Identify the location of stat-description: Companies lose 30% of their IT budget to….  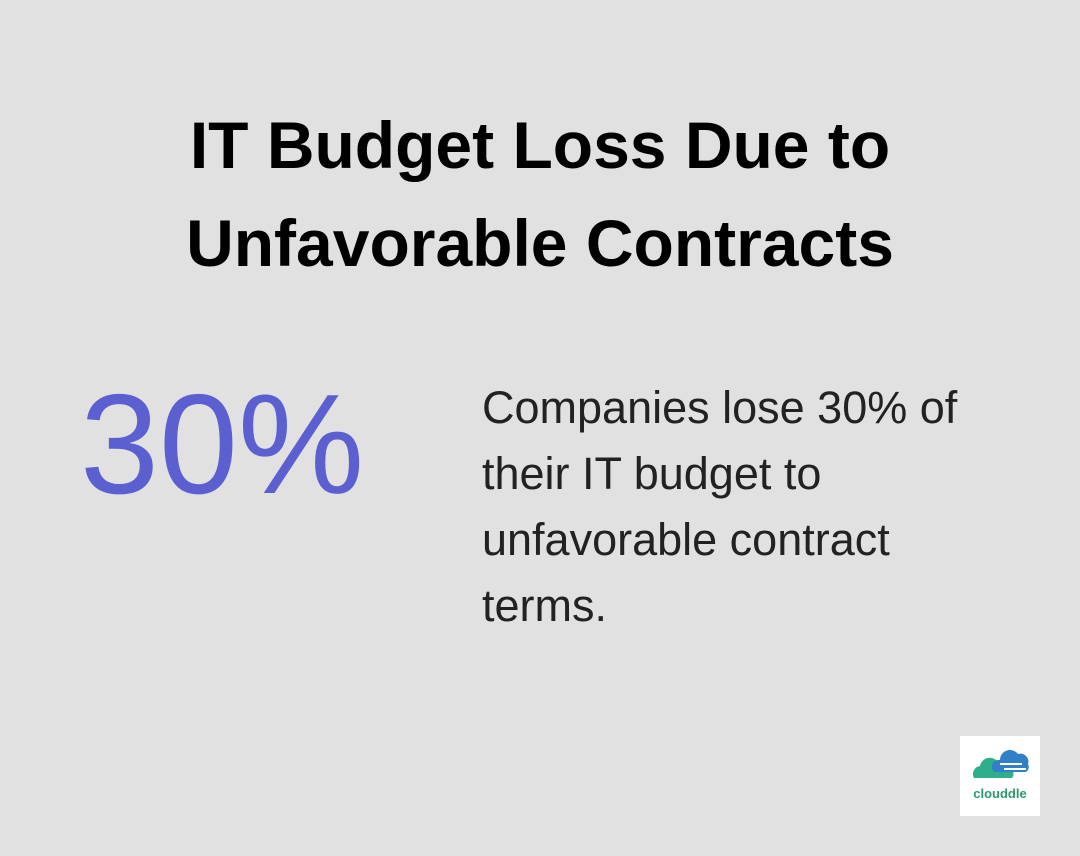
(720, 506).